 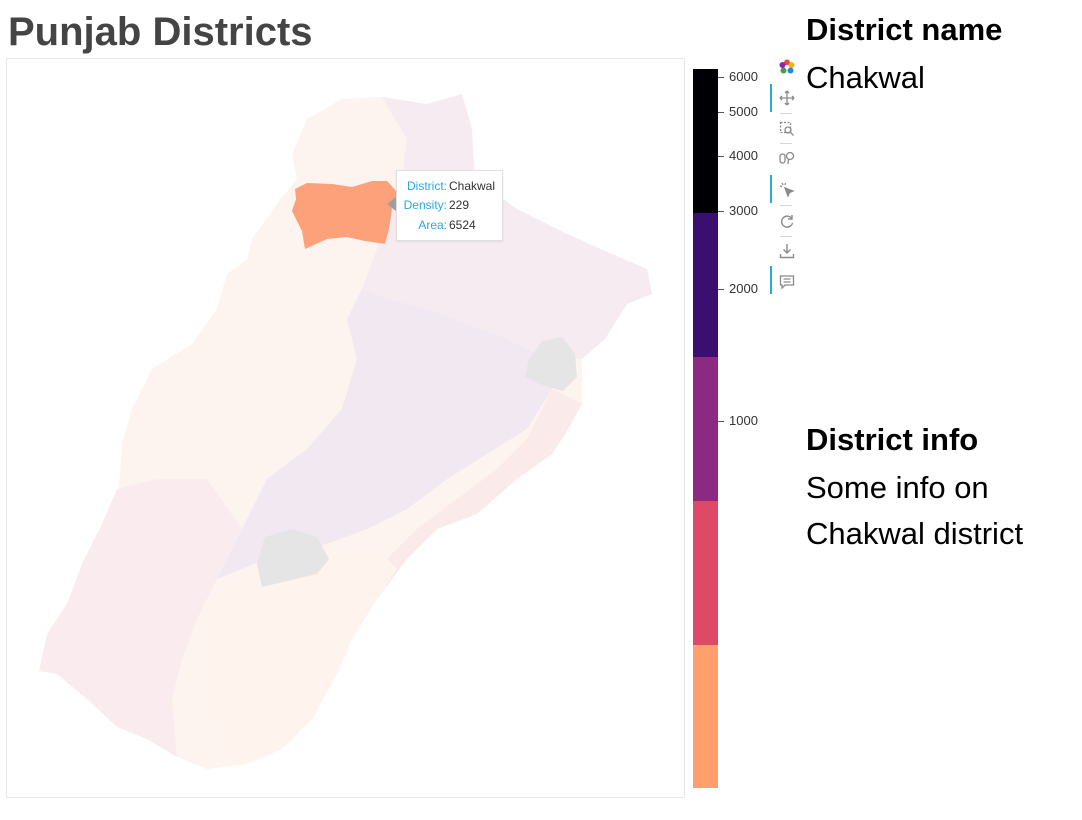 What do you see at coordinates (897, 487) in the screenshot?
I see `district-info-line: Some info on` at bounding box center [897, 487].